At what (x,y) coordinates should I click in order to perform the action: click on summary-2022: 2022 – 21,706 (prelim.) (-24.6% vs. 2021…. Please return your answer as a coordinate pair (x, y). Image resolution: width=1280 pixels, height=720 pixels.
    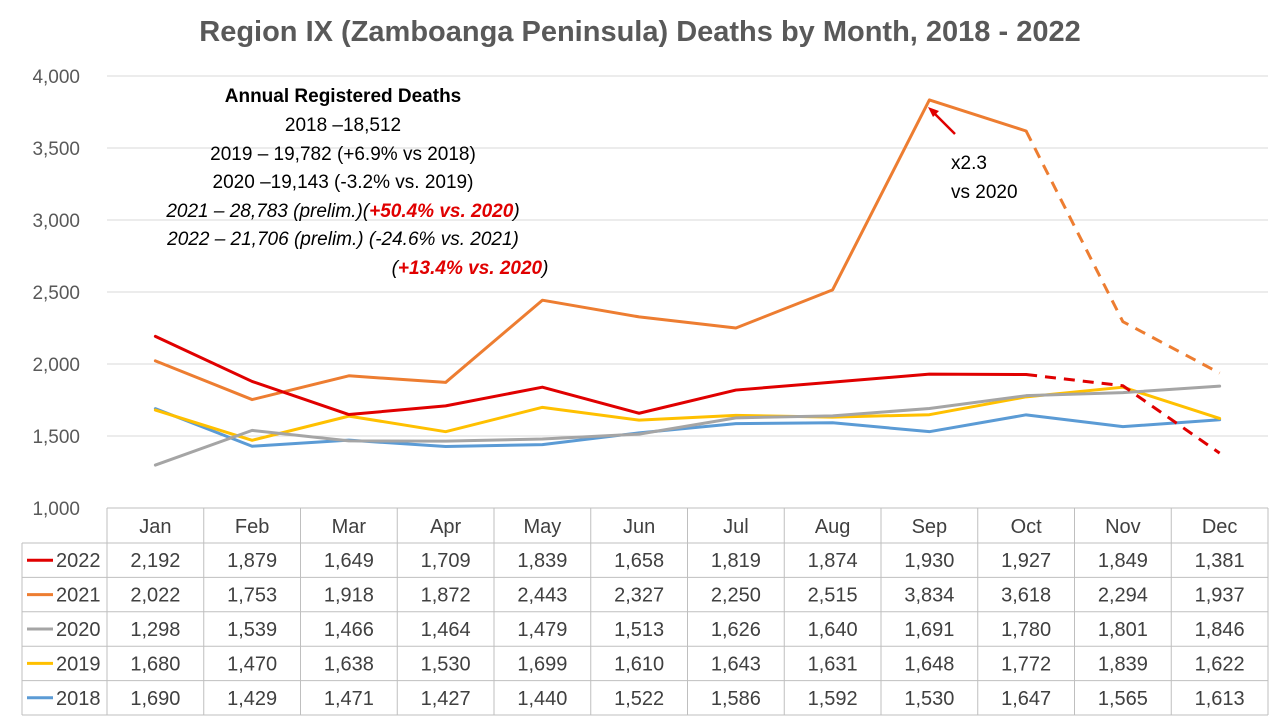
    Looking at the image, I should click on (342, 239).